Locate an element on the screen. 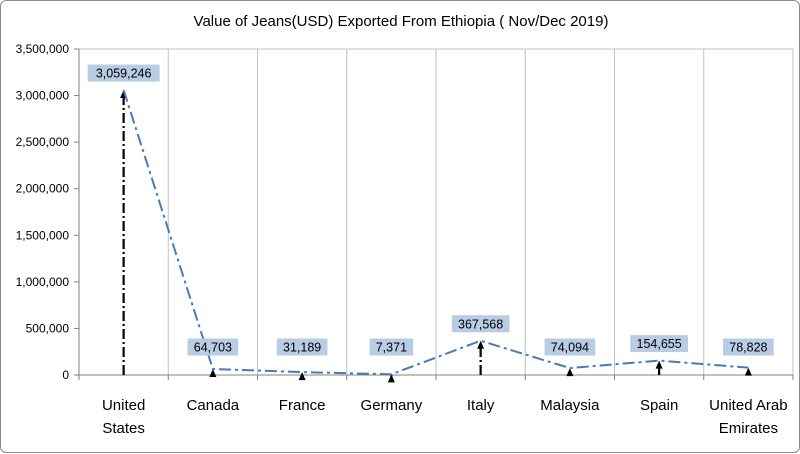 Image resolution: width=800 pixels, height=454 pixels. data-label: 74,094 is located at coordinates (570, 347).